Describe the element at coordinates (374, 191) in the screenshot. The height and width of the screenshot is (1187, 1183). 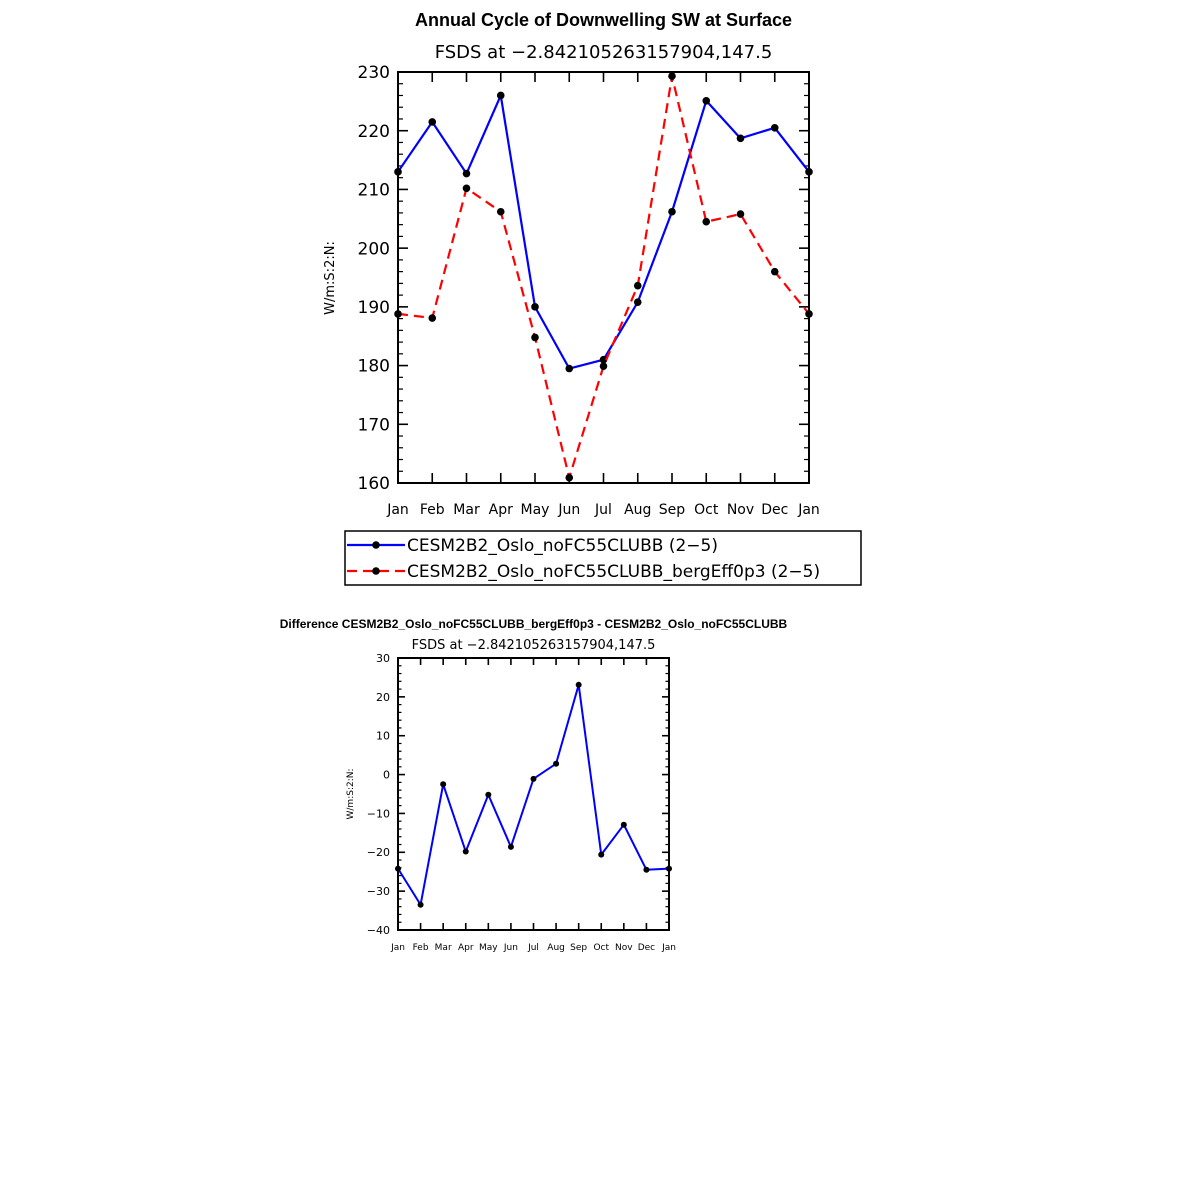
I see `chart1-y-tick-label: 210` at that location.